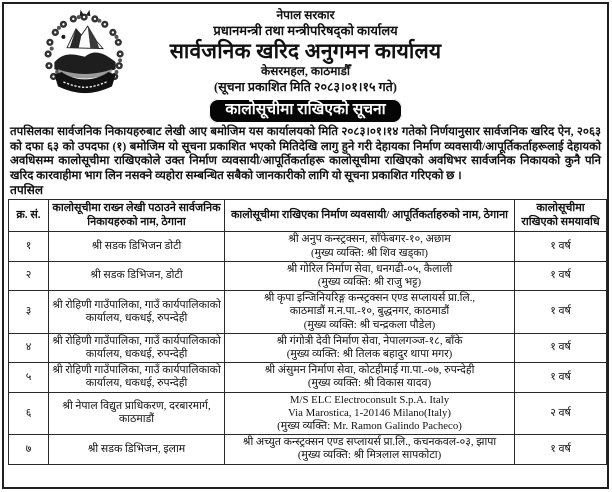 This screenshot has height=492, width=612. I want to click on ribbon, so click(85, 83).